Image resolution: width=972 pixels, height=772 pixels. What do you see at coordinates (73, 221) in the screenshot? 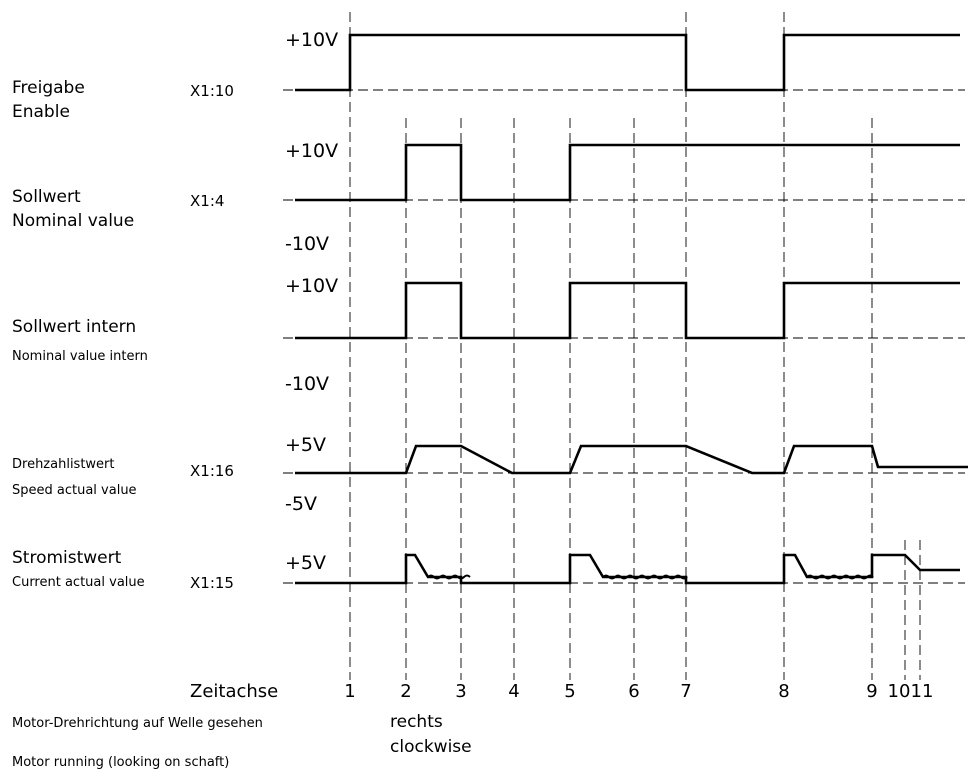
I see `signal-nominal-name-en: Nominal value` at bounding box center [73, 221].